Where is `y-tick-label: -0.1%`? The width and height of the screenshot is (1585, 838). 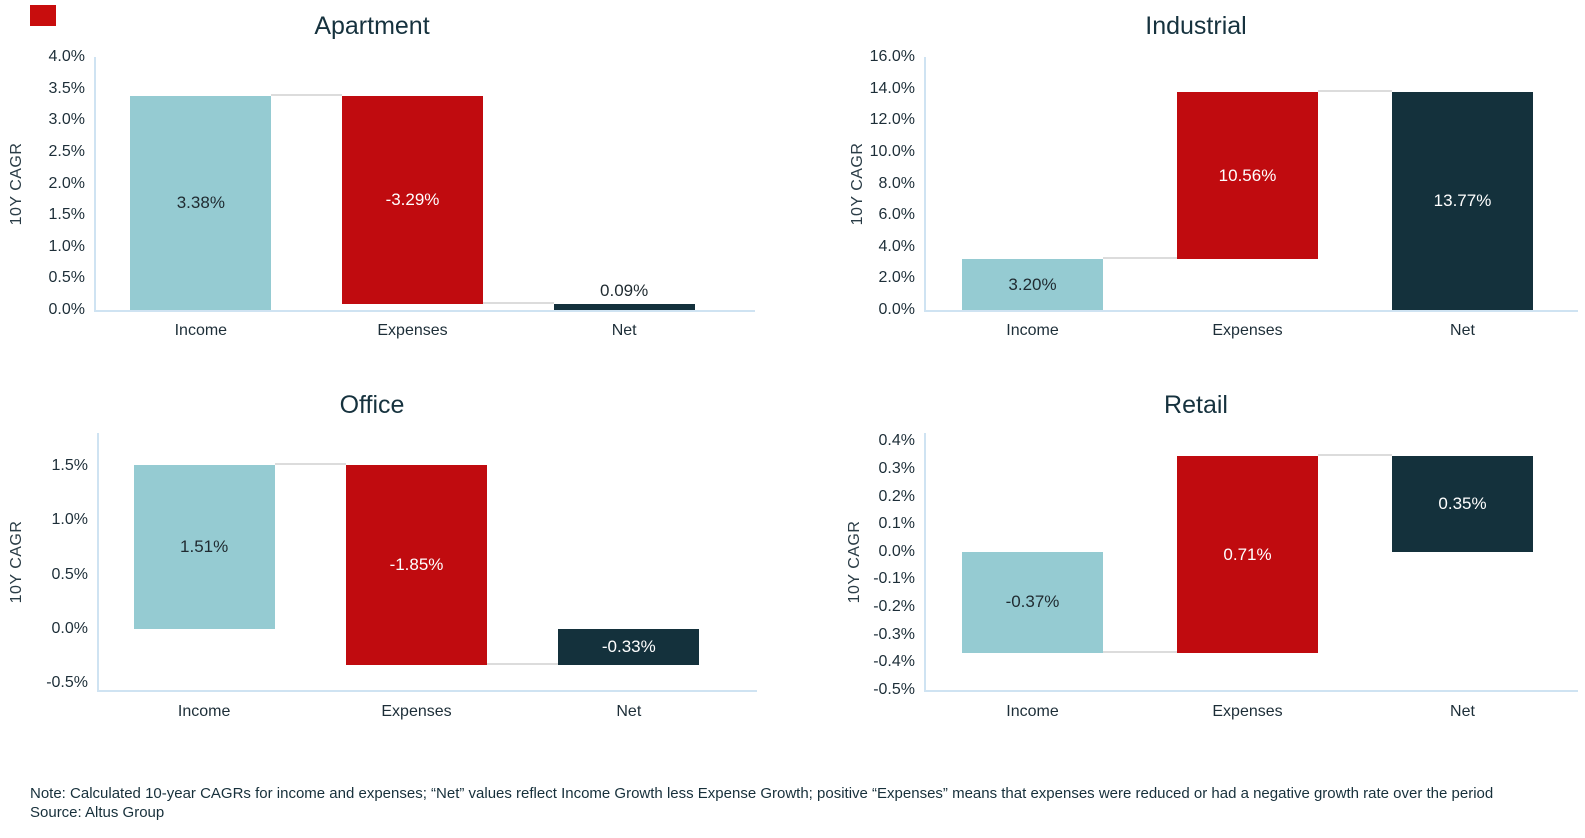 y-tick-label: -0.1% is located at coordinates (894, 579).